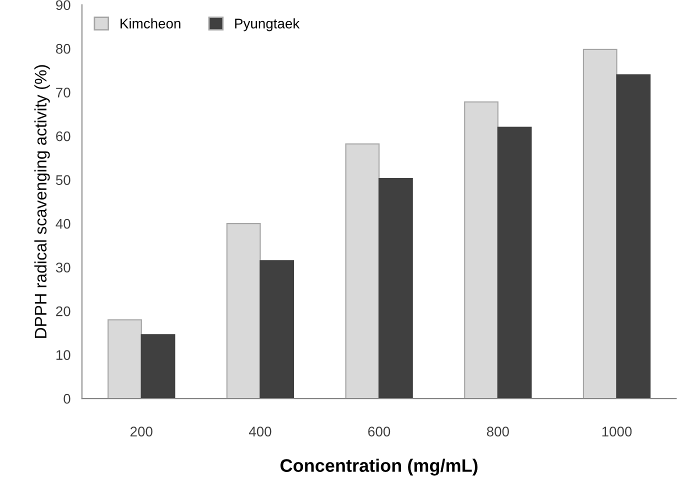 The height and width of the screenshot is (486, 683). Describe the element at coordinates (150, 23) in the screenshot. I see `legend-label: Kimcheon` at that location.